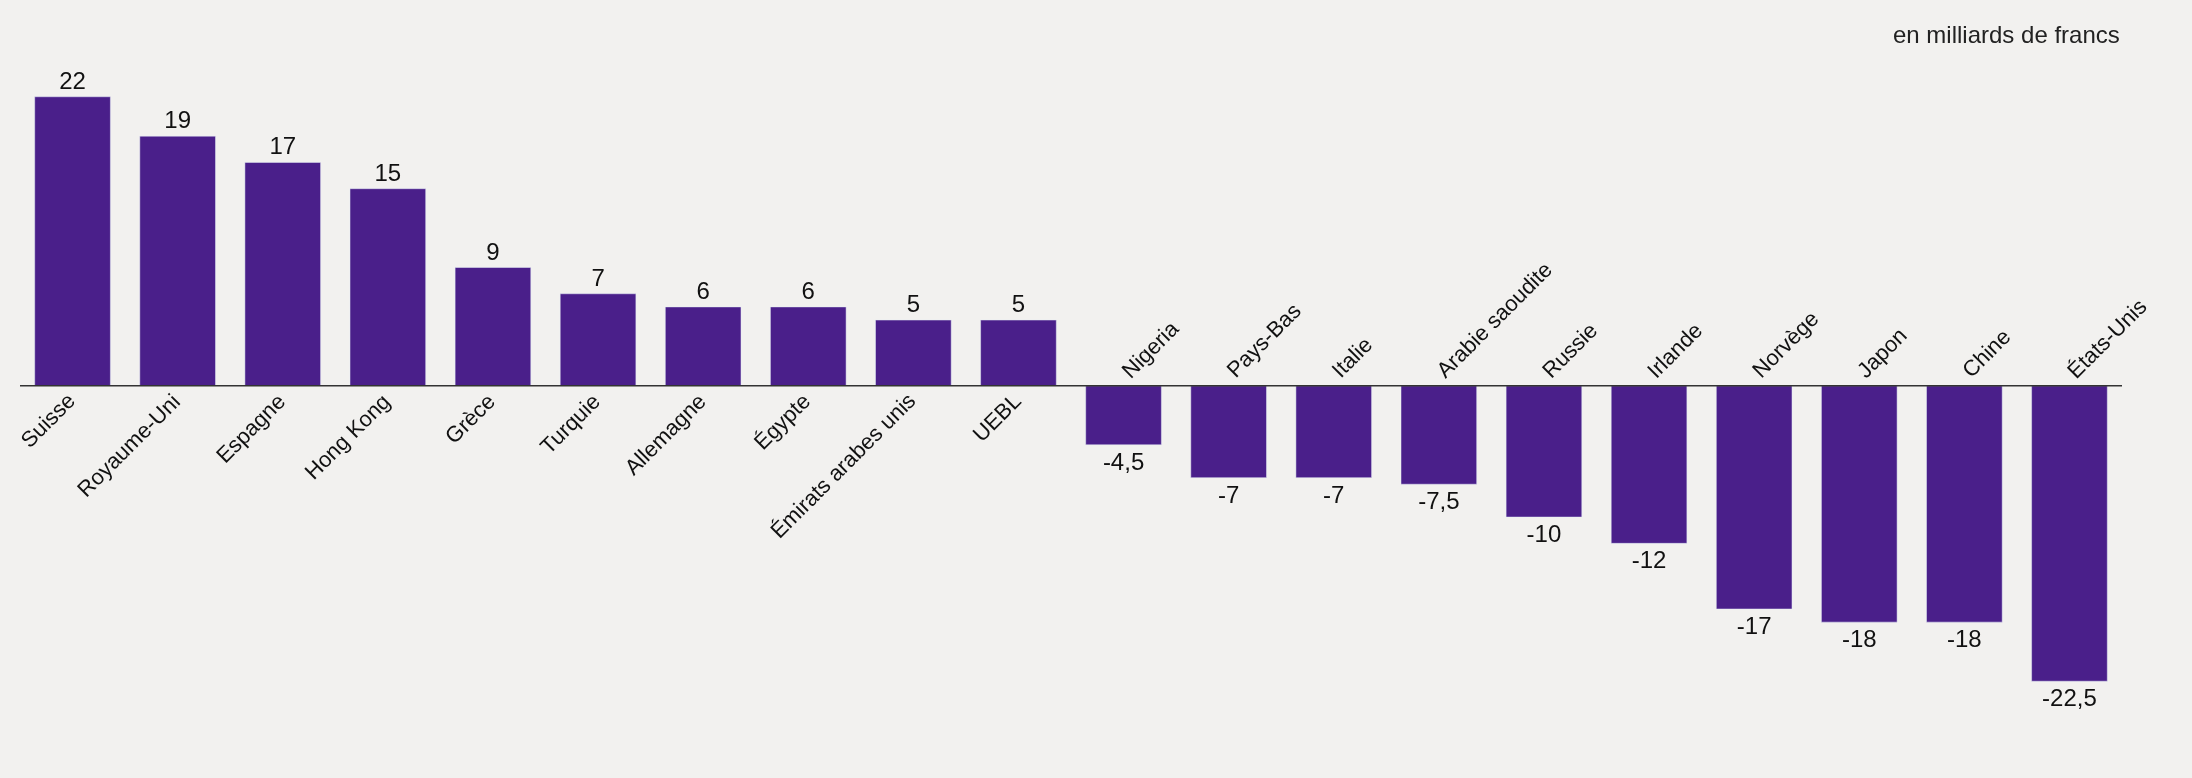 This screenshot has height=778, width=2192. I want to click on data-label: 19, so click(177, 120).